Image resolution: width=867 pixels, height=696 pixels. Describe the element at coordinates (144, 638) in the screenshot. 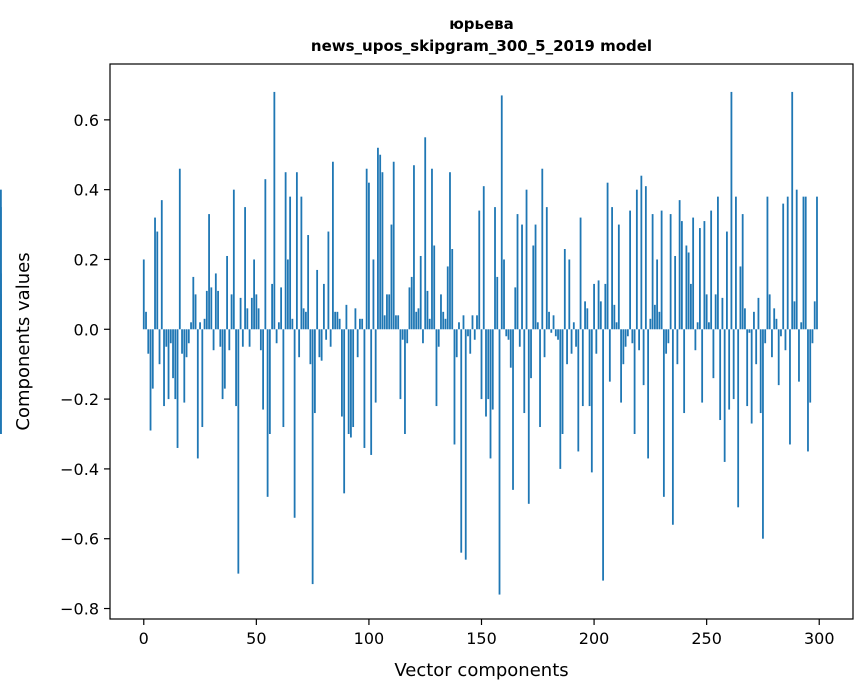

I see `x-tick-label: 0` at that location.